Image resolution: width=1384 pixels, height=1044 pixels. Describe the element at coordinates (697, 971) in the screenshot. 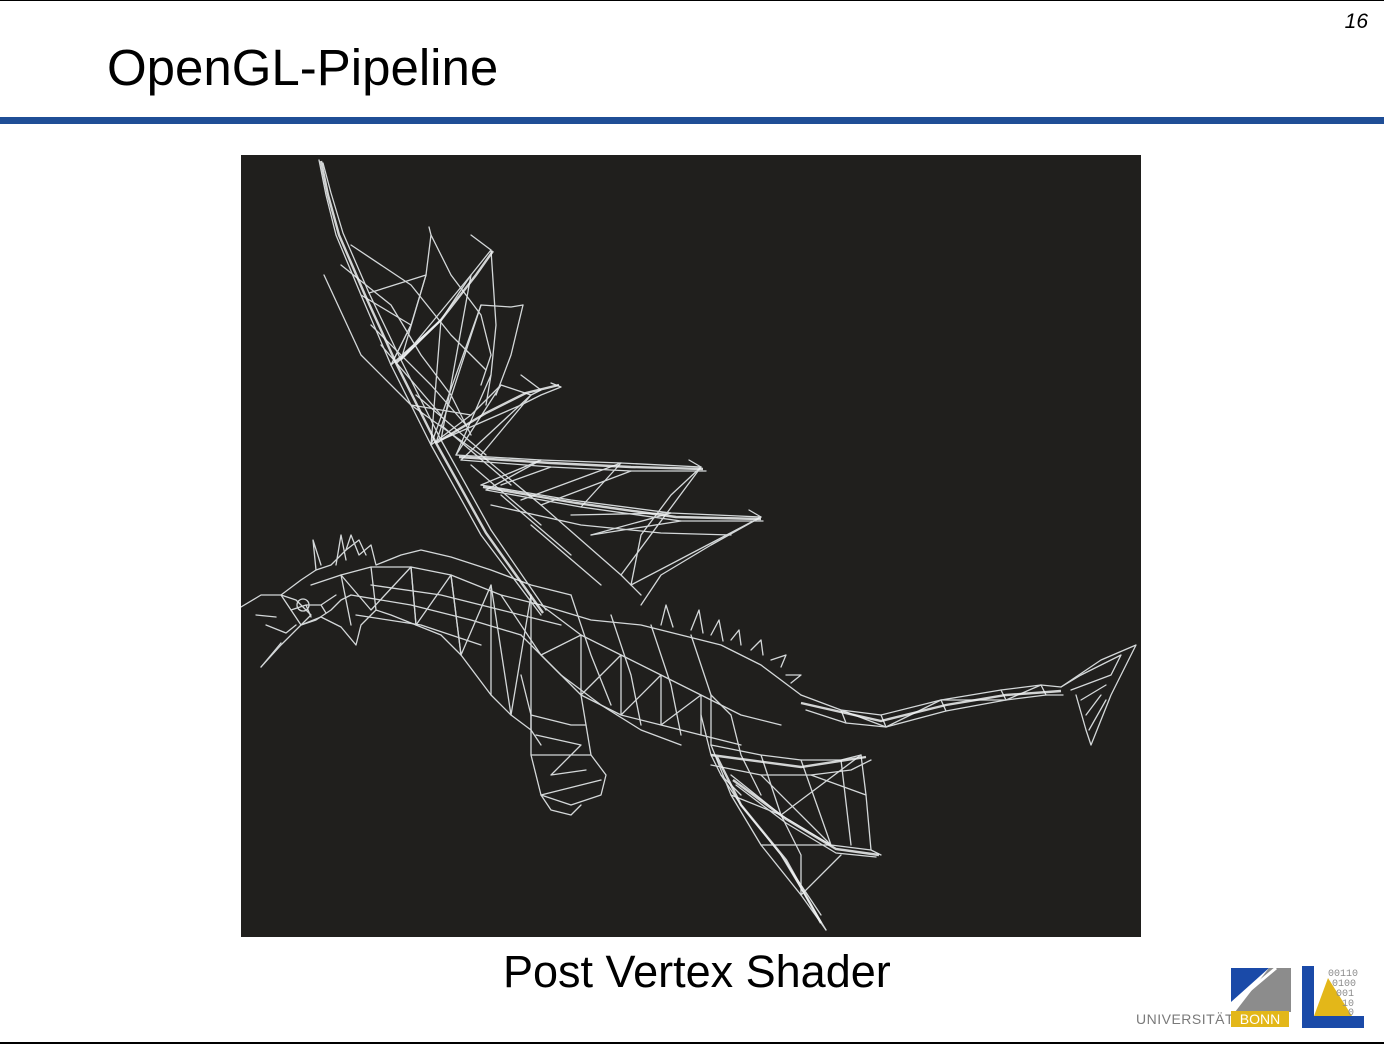

I see `figure-caption: Post Vertex Shader` at that location.